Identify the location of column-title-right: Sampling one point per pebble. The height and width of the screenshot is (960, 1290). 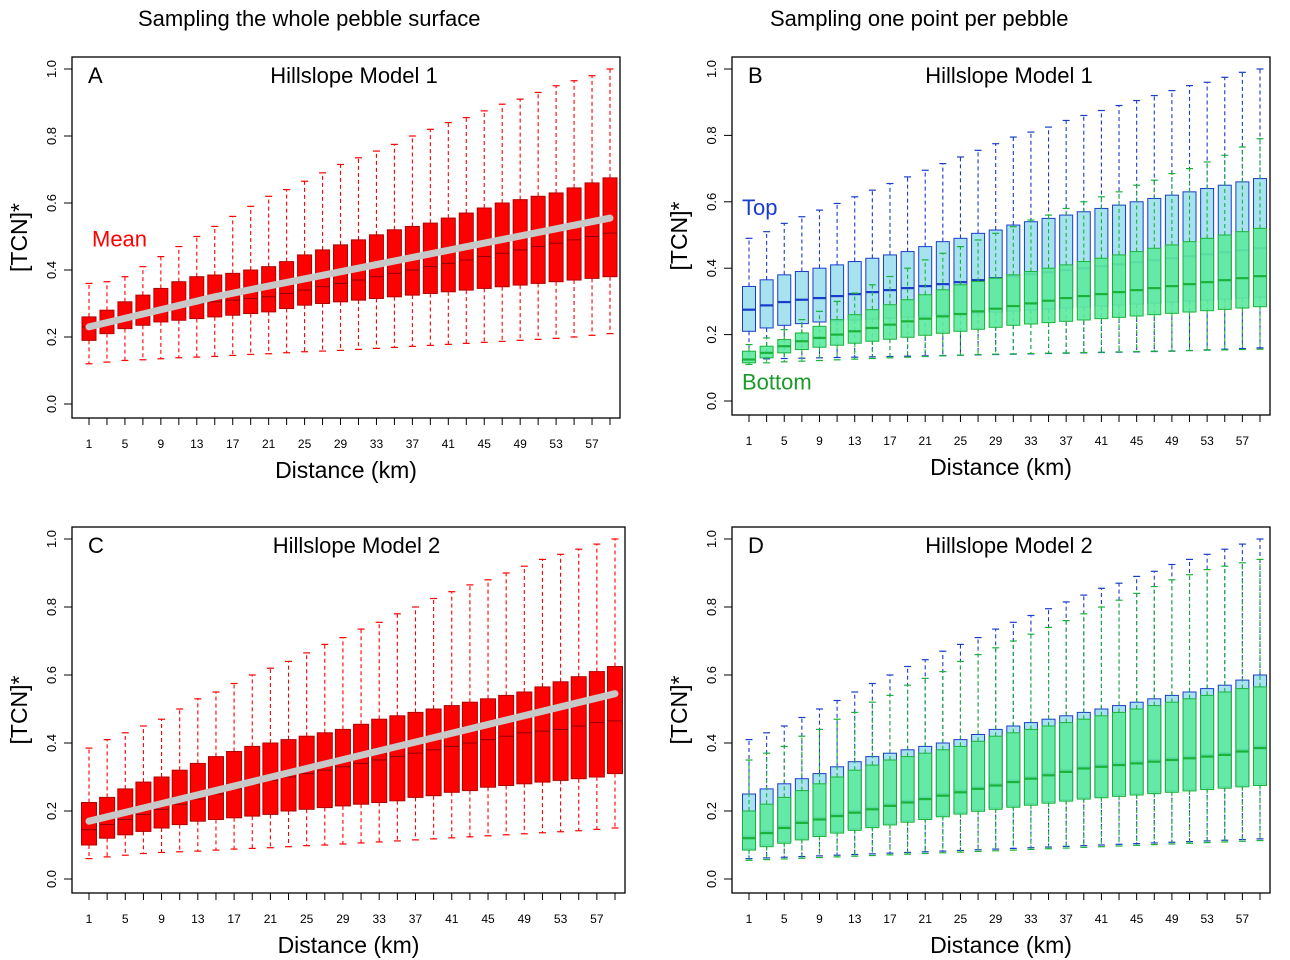
(919, 18).